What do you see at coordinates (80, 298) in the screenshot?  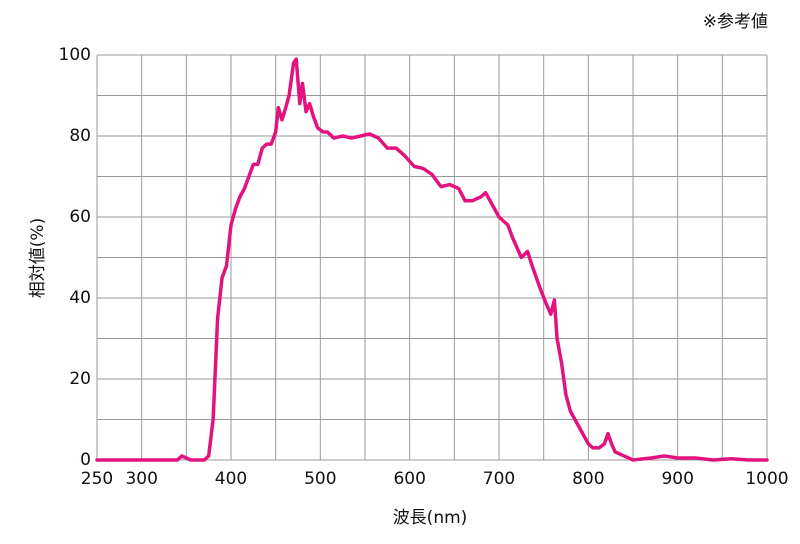 I see `y-tick-label: 40` at bounding box center [80, 298].